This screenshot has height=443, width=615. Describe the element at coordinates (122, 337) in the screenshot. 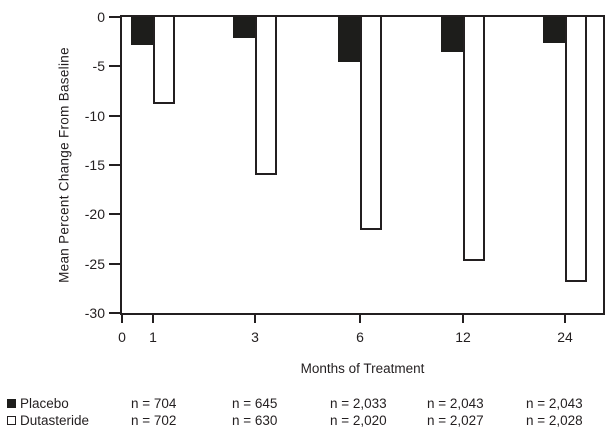

I see `x-tick-label: 0` at that location.